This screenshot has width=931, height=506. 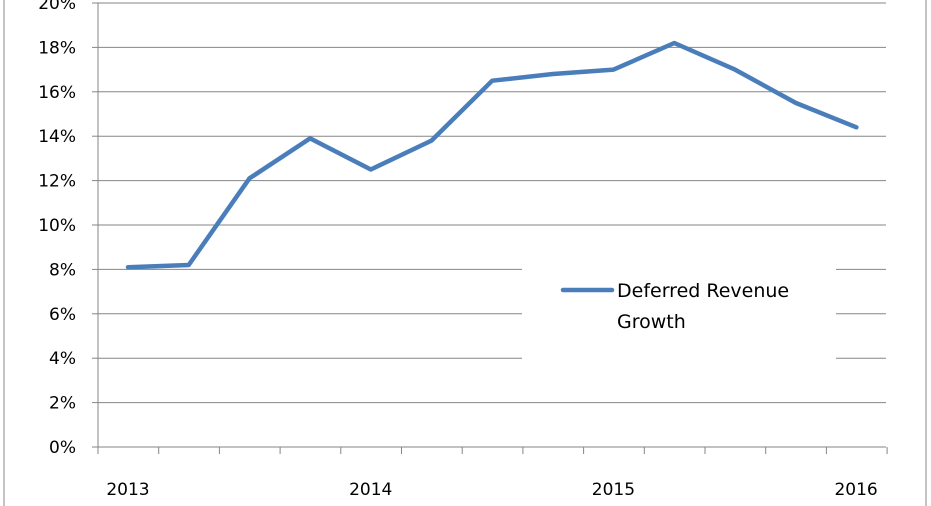 What do you see at coordinates (62, 404) in the screenshot?
I see `y-tick-label: 2%` at bounding box center [62, 404].